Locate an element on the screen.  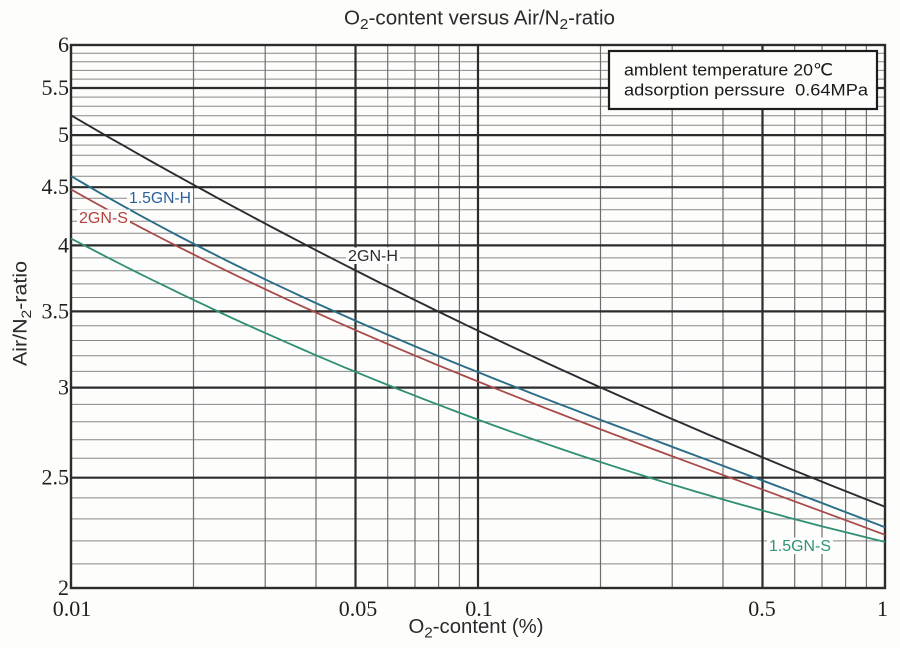
svg-text: 0.1 is located at coordinates (479, 608).